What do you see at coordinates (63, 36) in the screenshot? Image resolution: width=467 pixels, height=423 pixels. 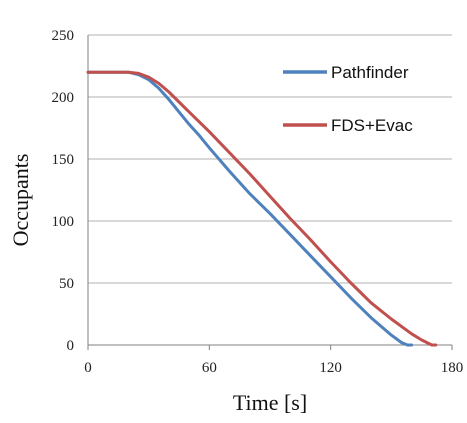 I see `y-tick-label-250: 250` at bounding box center [63, 36].